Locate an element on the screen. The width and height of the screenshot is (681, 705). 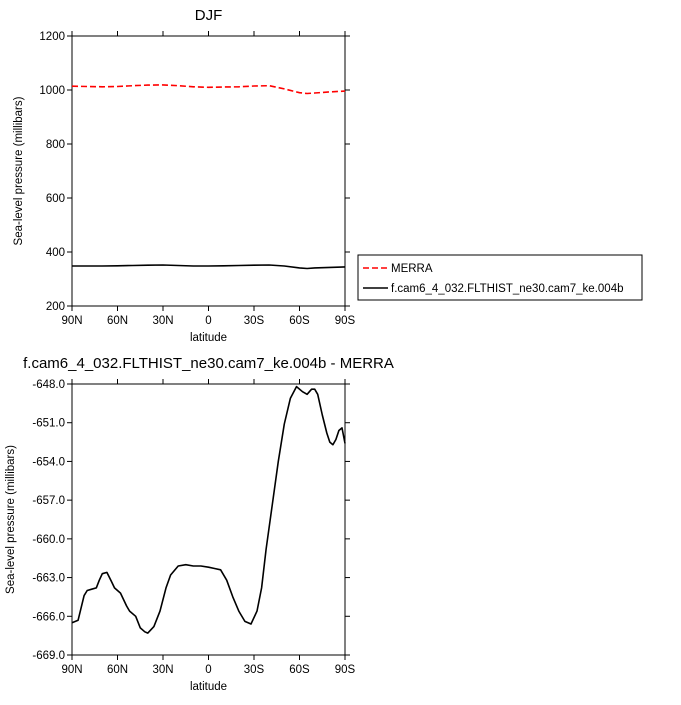
y-tick-label: -666.0 is located at coordinates (48, 617).